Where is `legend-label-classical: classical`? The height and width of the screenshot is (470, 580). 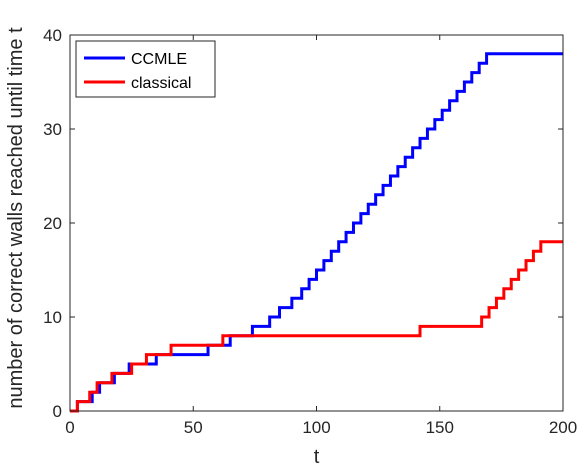
legend-label-classical: classical is located at coordinates (161, 83).